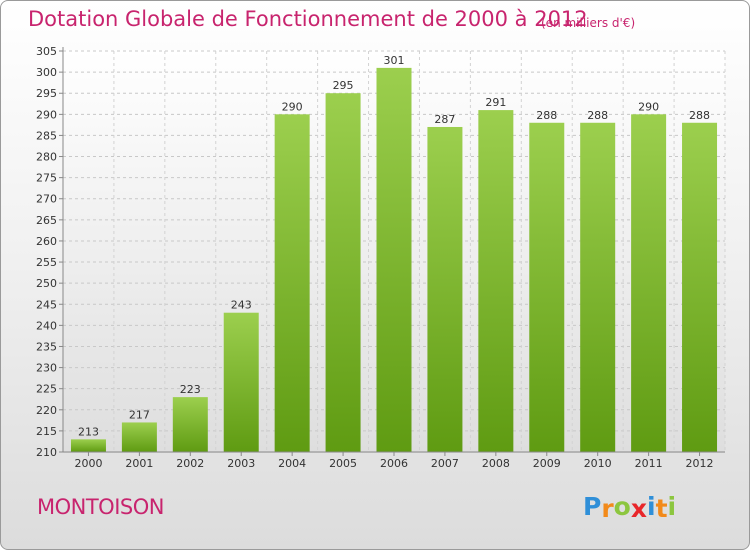 The width and height of the screenshot is (750, 550). I want to click on bar-value-label: 291, so click(495, 102).